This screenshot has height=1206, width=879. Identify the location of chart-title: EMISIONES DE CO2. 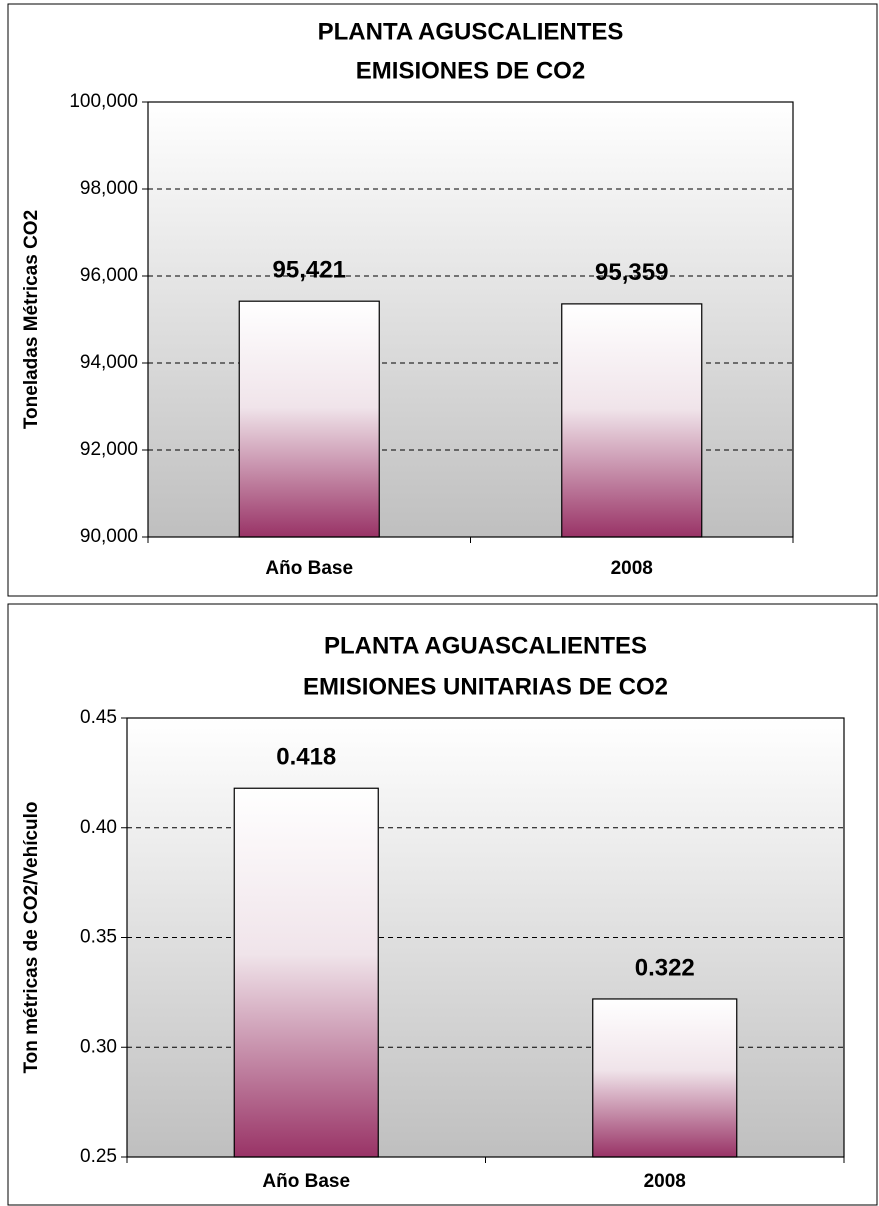
(470, 70).